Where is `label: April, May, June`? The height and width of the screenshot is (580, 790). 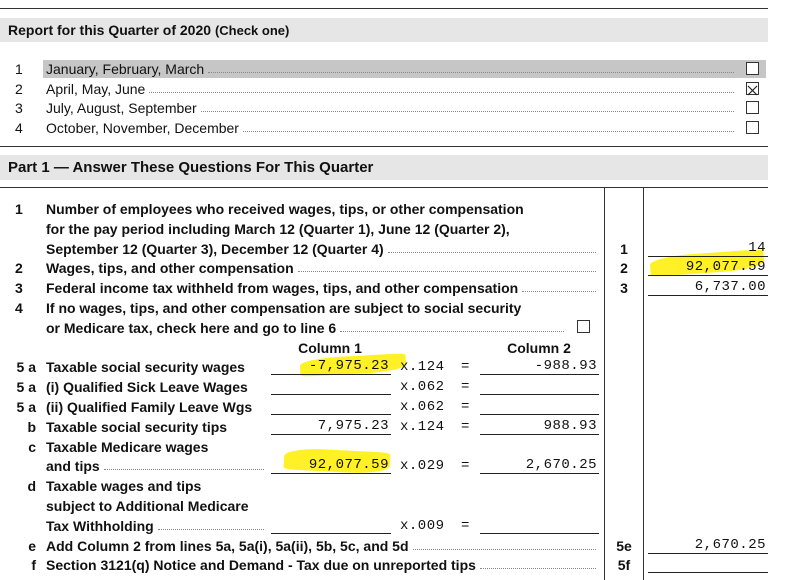 label: April, May, June is located at coordinates (96, 88).